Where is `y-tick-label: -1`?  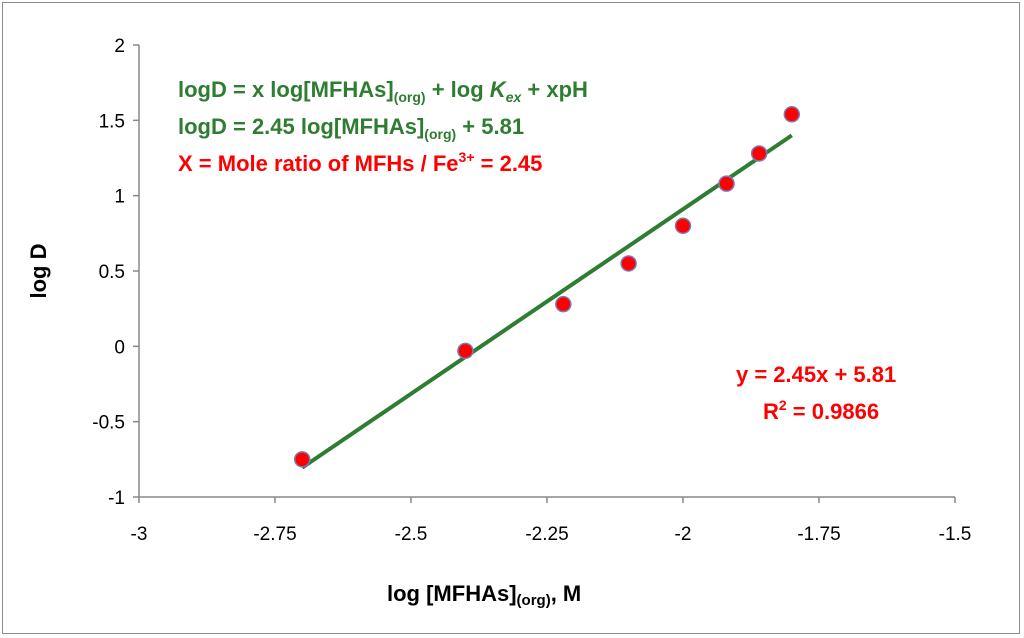 y-tick-label: -1 is located at coordinates (116, 498).